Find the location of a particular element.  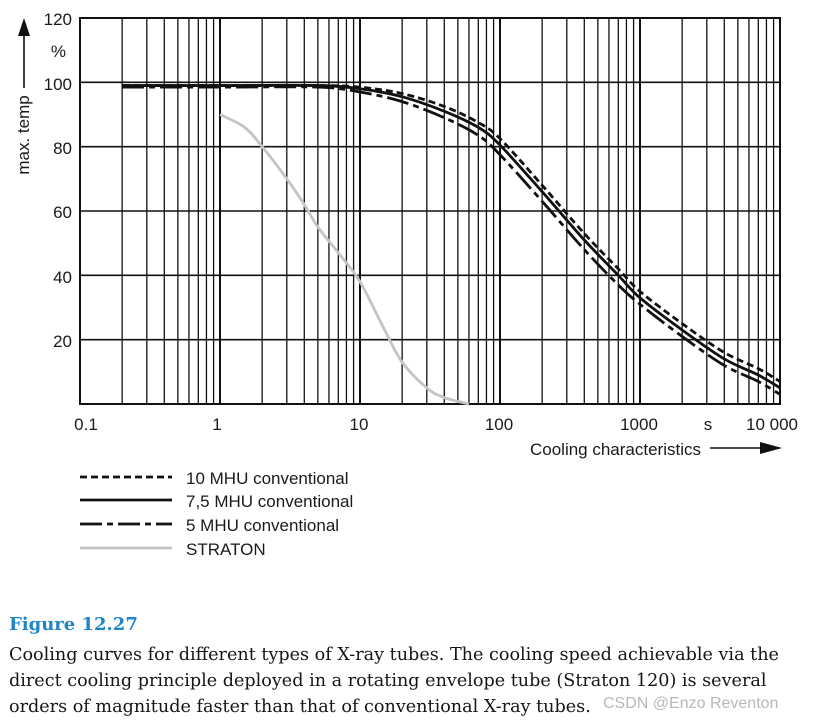

y-tick-120: 120 is located at coordinates (58, 19).